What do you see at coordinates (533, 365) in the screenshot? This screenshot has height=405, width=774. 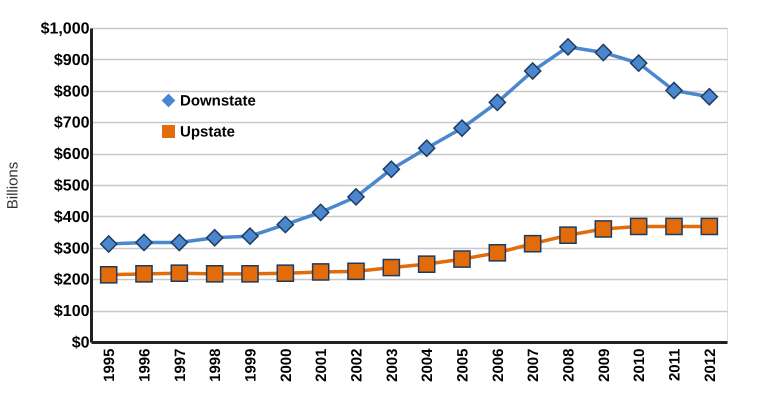 I see `x-tick-label: 2007` at bounding box center [533, 365].